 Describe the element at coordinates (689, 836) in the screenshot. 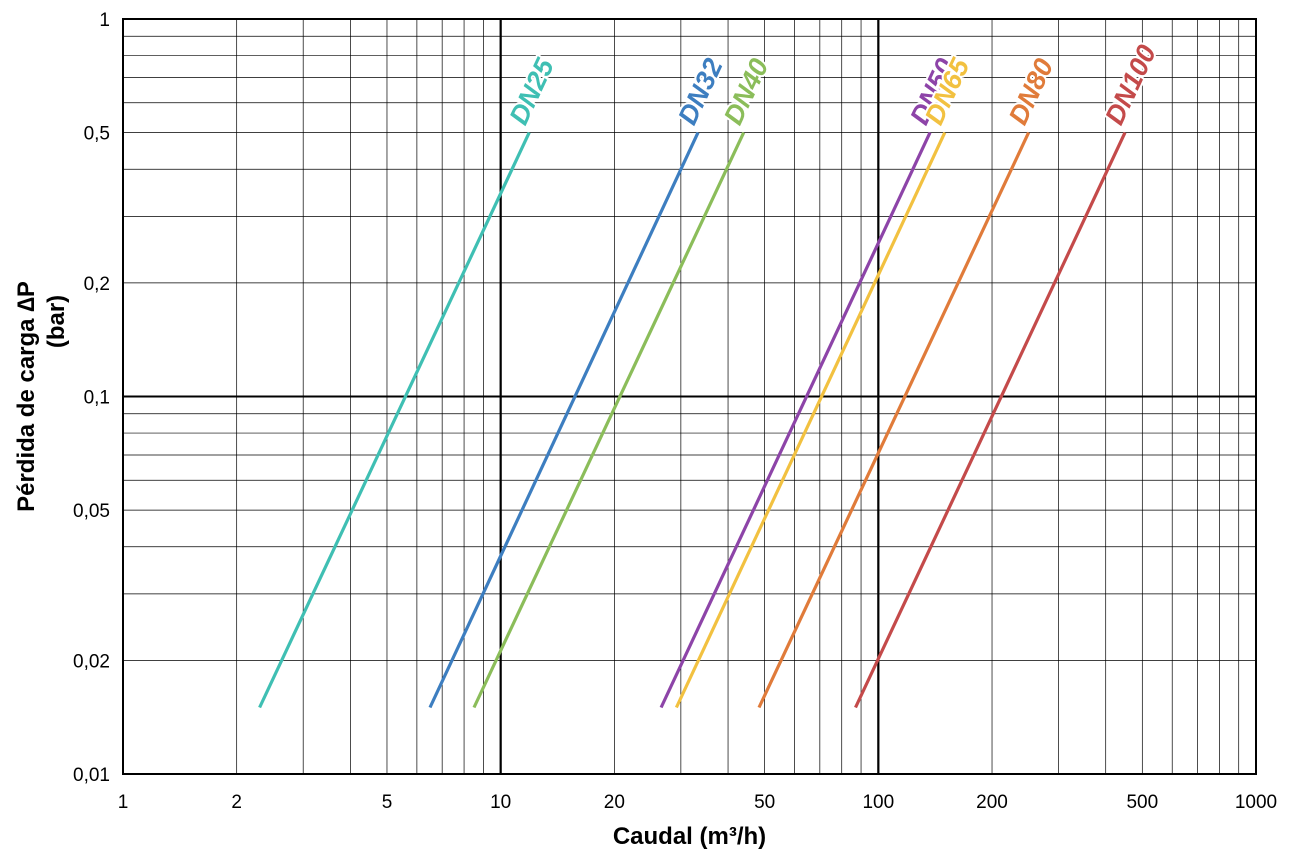

I see `x-axis-title: Caudal (m³/h)` at that location.